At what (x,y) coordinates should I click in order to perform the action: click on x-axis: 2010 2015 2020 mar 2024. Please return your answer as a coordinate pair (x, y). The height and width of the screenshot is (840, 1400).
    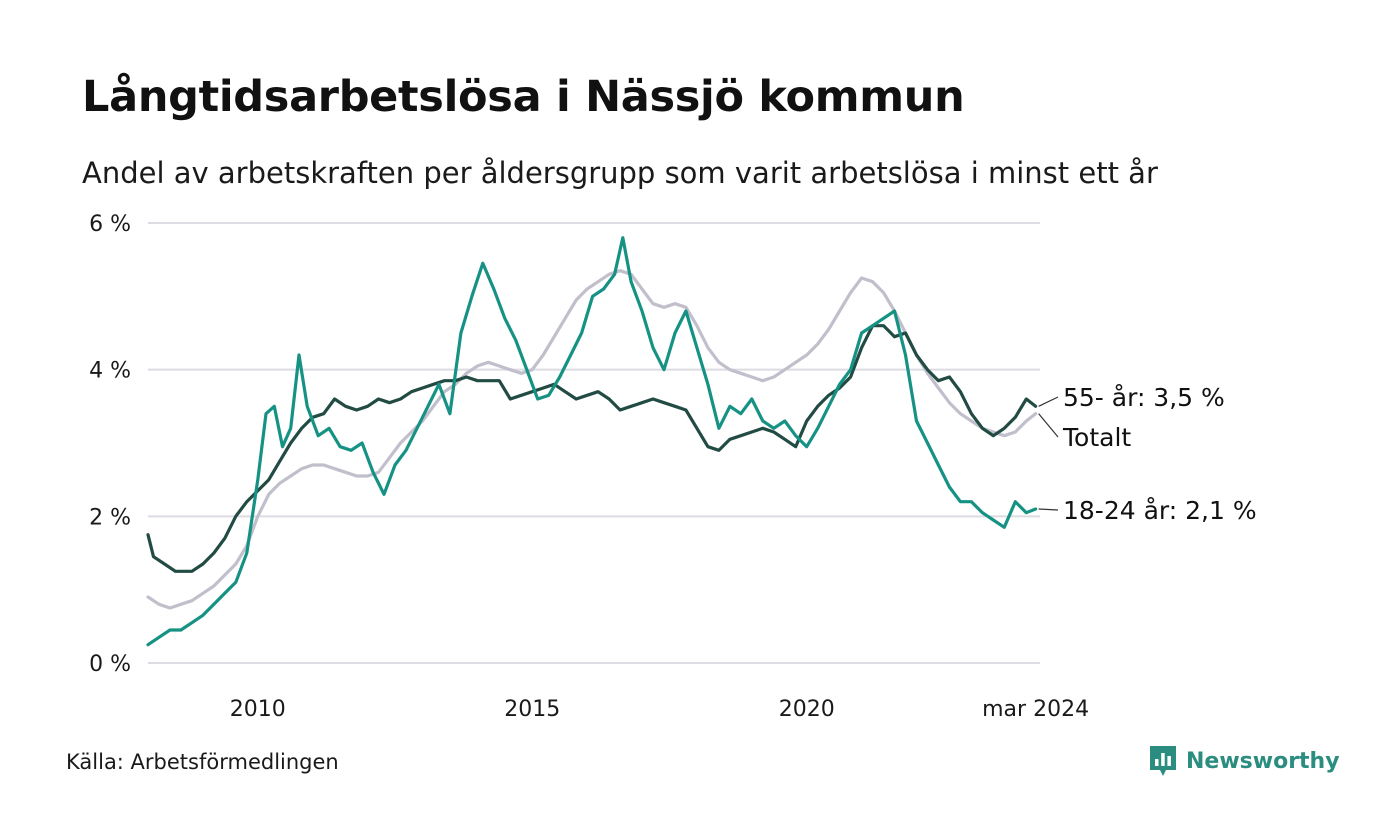
    Looking at the image, I should click on (659, 709).